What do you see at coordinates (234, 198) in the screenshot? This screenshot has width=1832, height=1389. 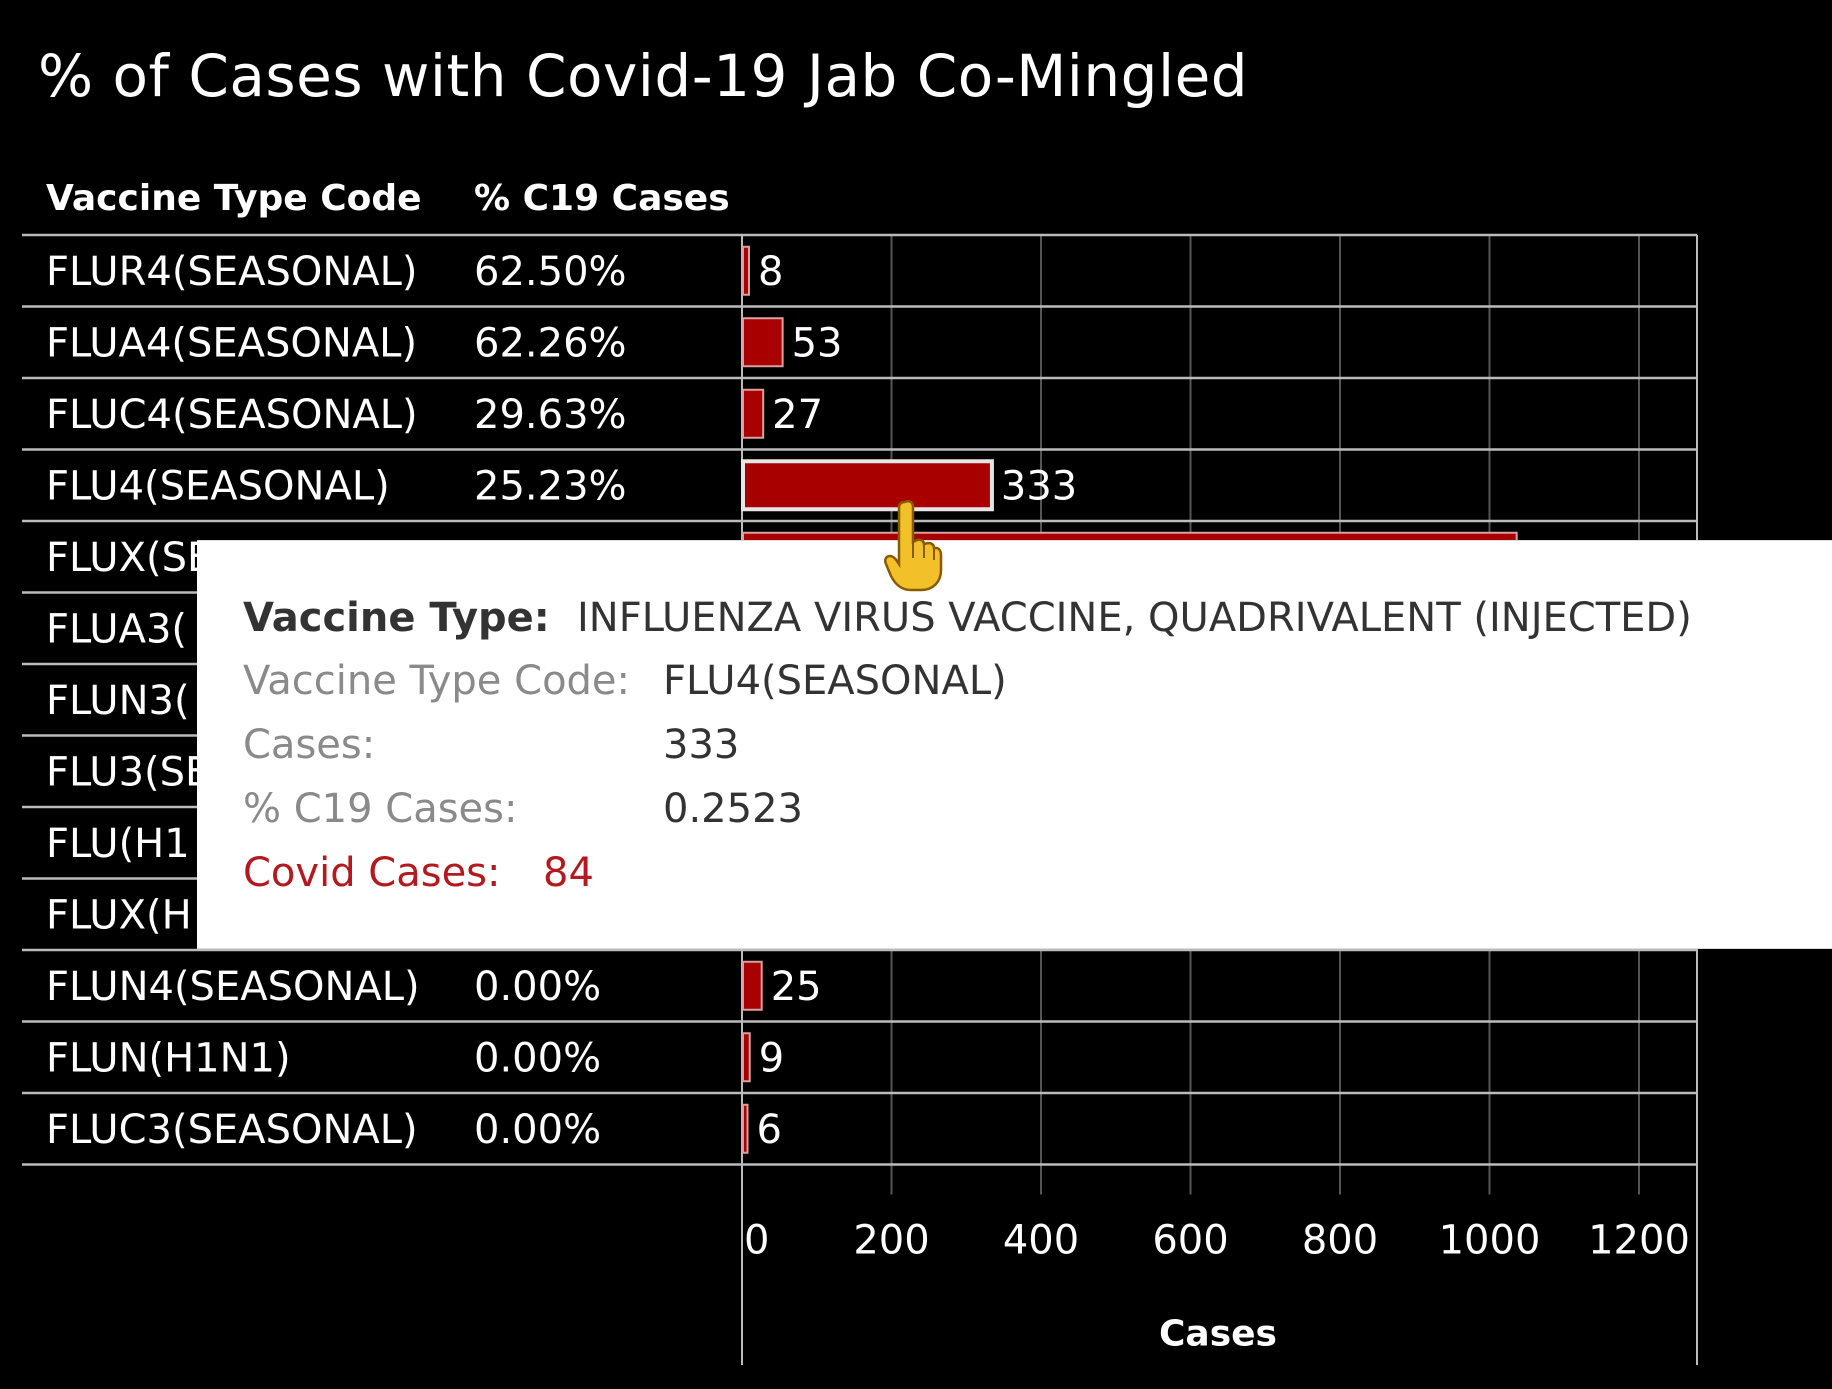 I see `column-header-code: Vaccine Type Code` at bounding box center [234, 198].